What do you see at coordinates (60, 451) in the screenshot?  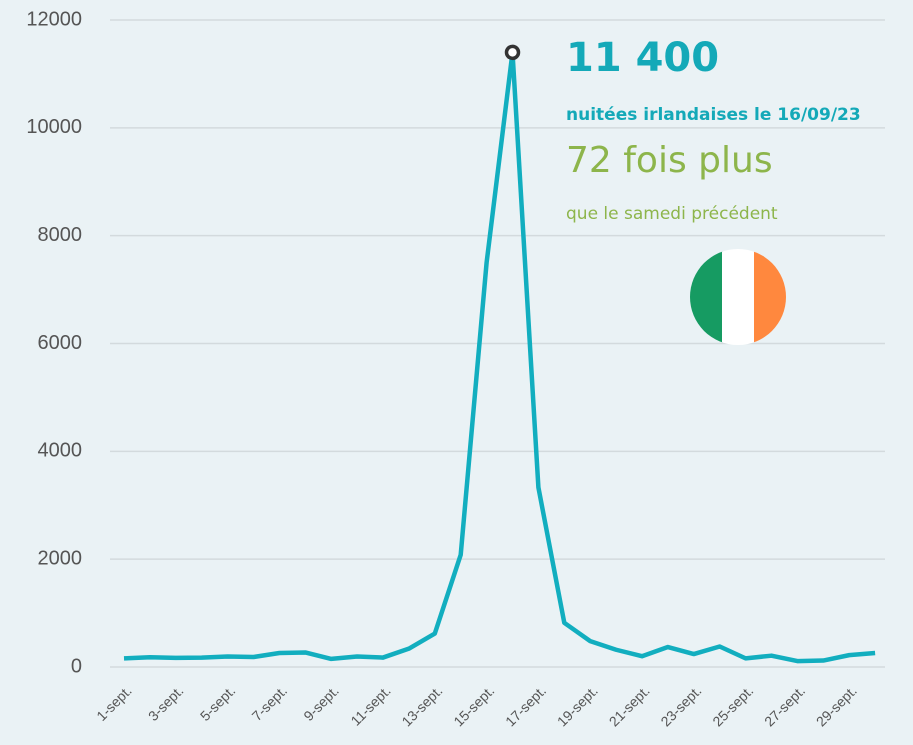 I see `y-tick-label: 4000` at bounding box center [60, 451].